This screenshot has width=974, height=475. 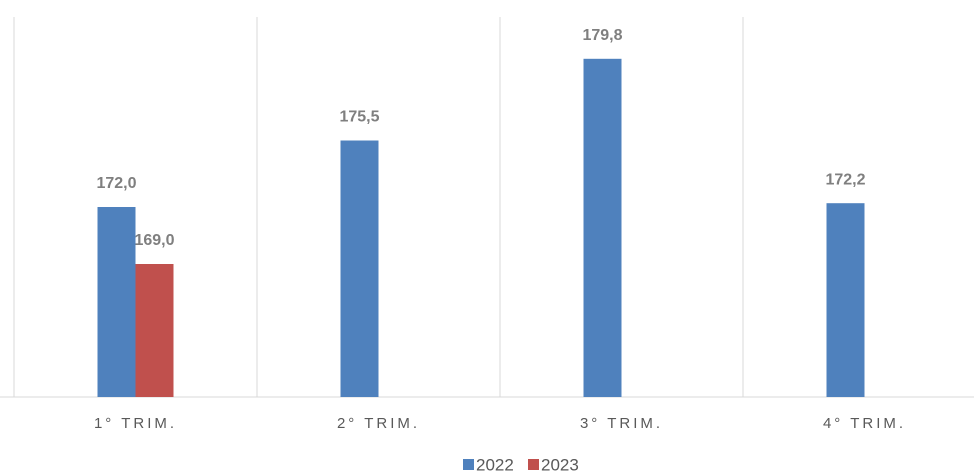 I want to click on x-tick-label: 1° TRIM., so click(x=135, y=423).